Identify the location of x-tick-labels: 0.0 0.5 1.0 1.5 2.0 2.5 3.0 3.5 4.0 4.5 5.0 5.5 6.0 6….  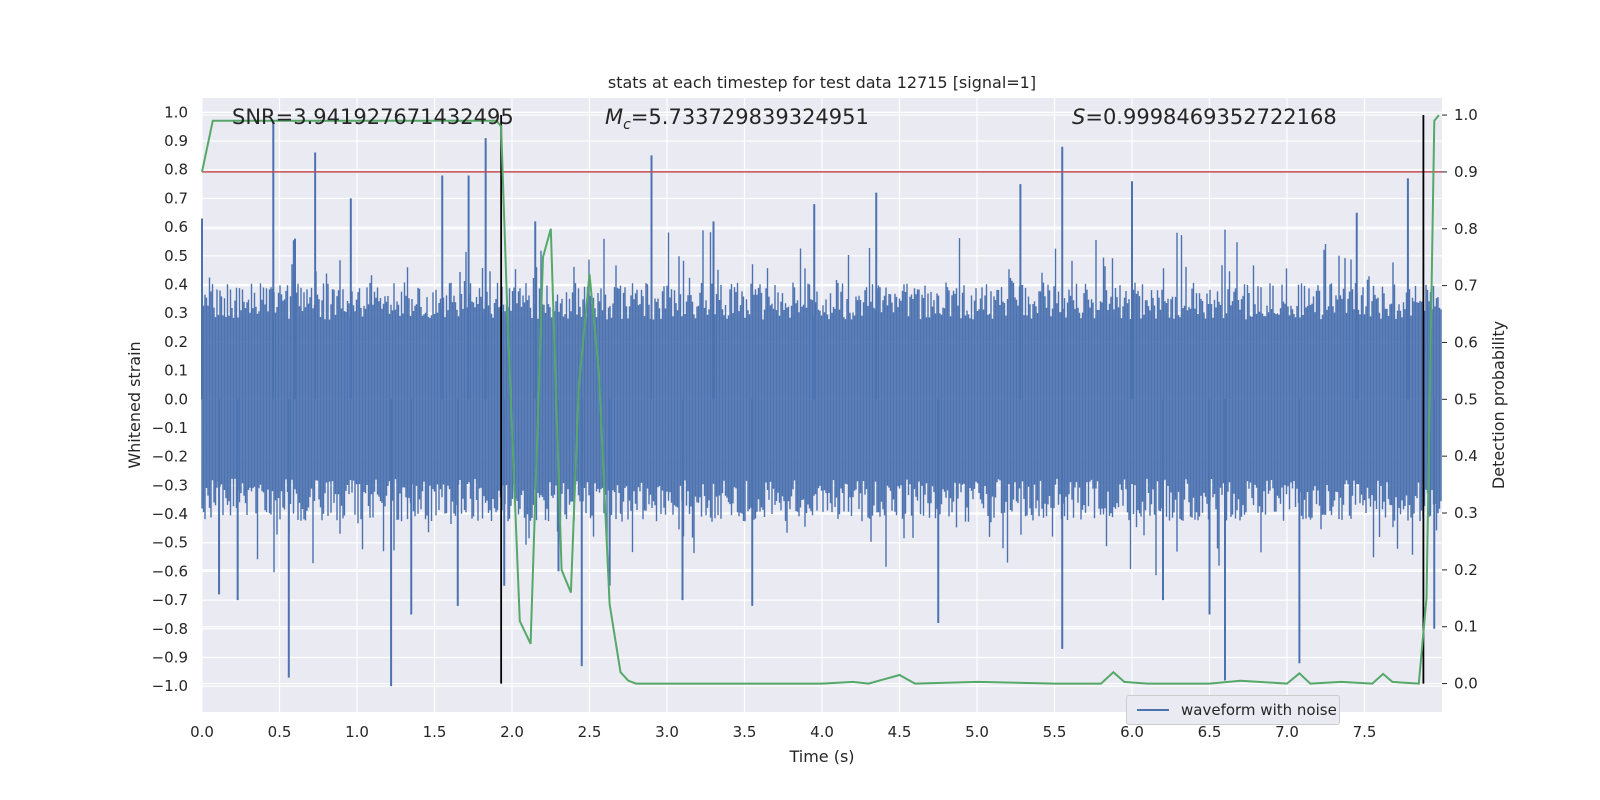
(783, 732).